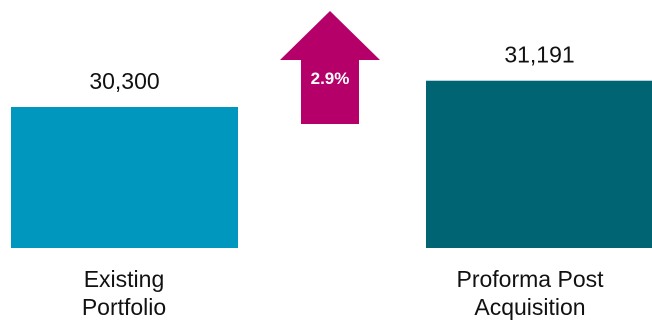 This screenshot has height=331, width=652. I want to click on value-label-existing-portfolio: 30,300, so click(124, 81).